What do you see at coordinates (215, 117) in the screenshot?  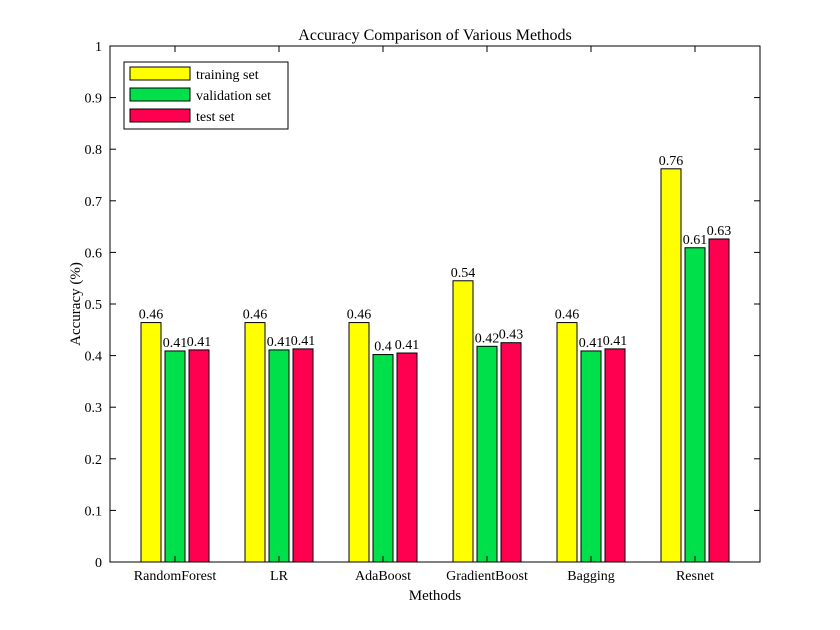 I see `legend-label: test set` at bounding box center [215, 117].